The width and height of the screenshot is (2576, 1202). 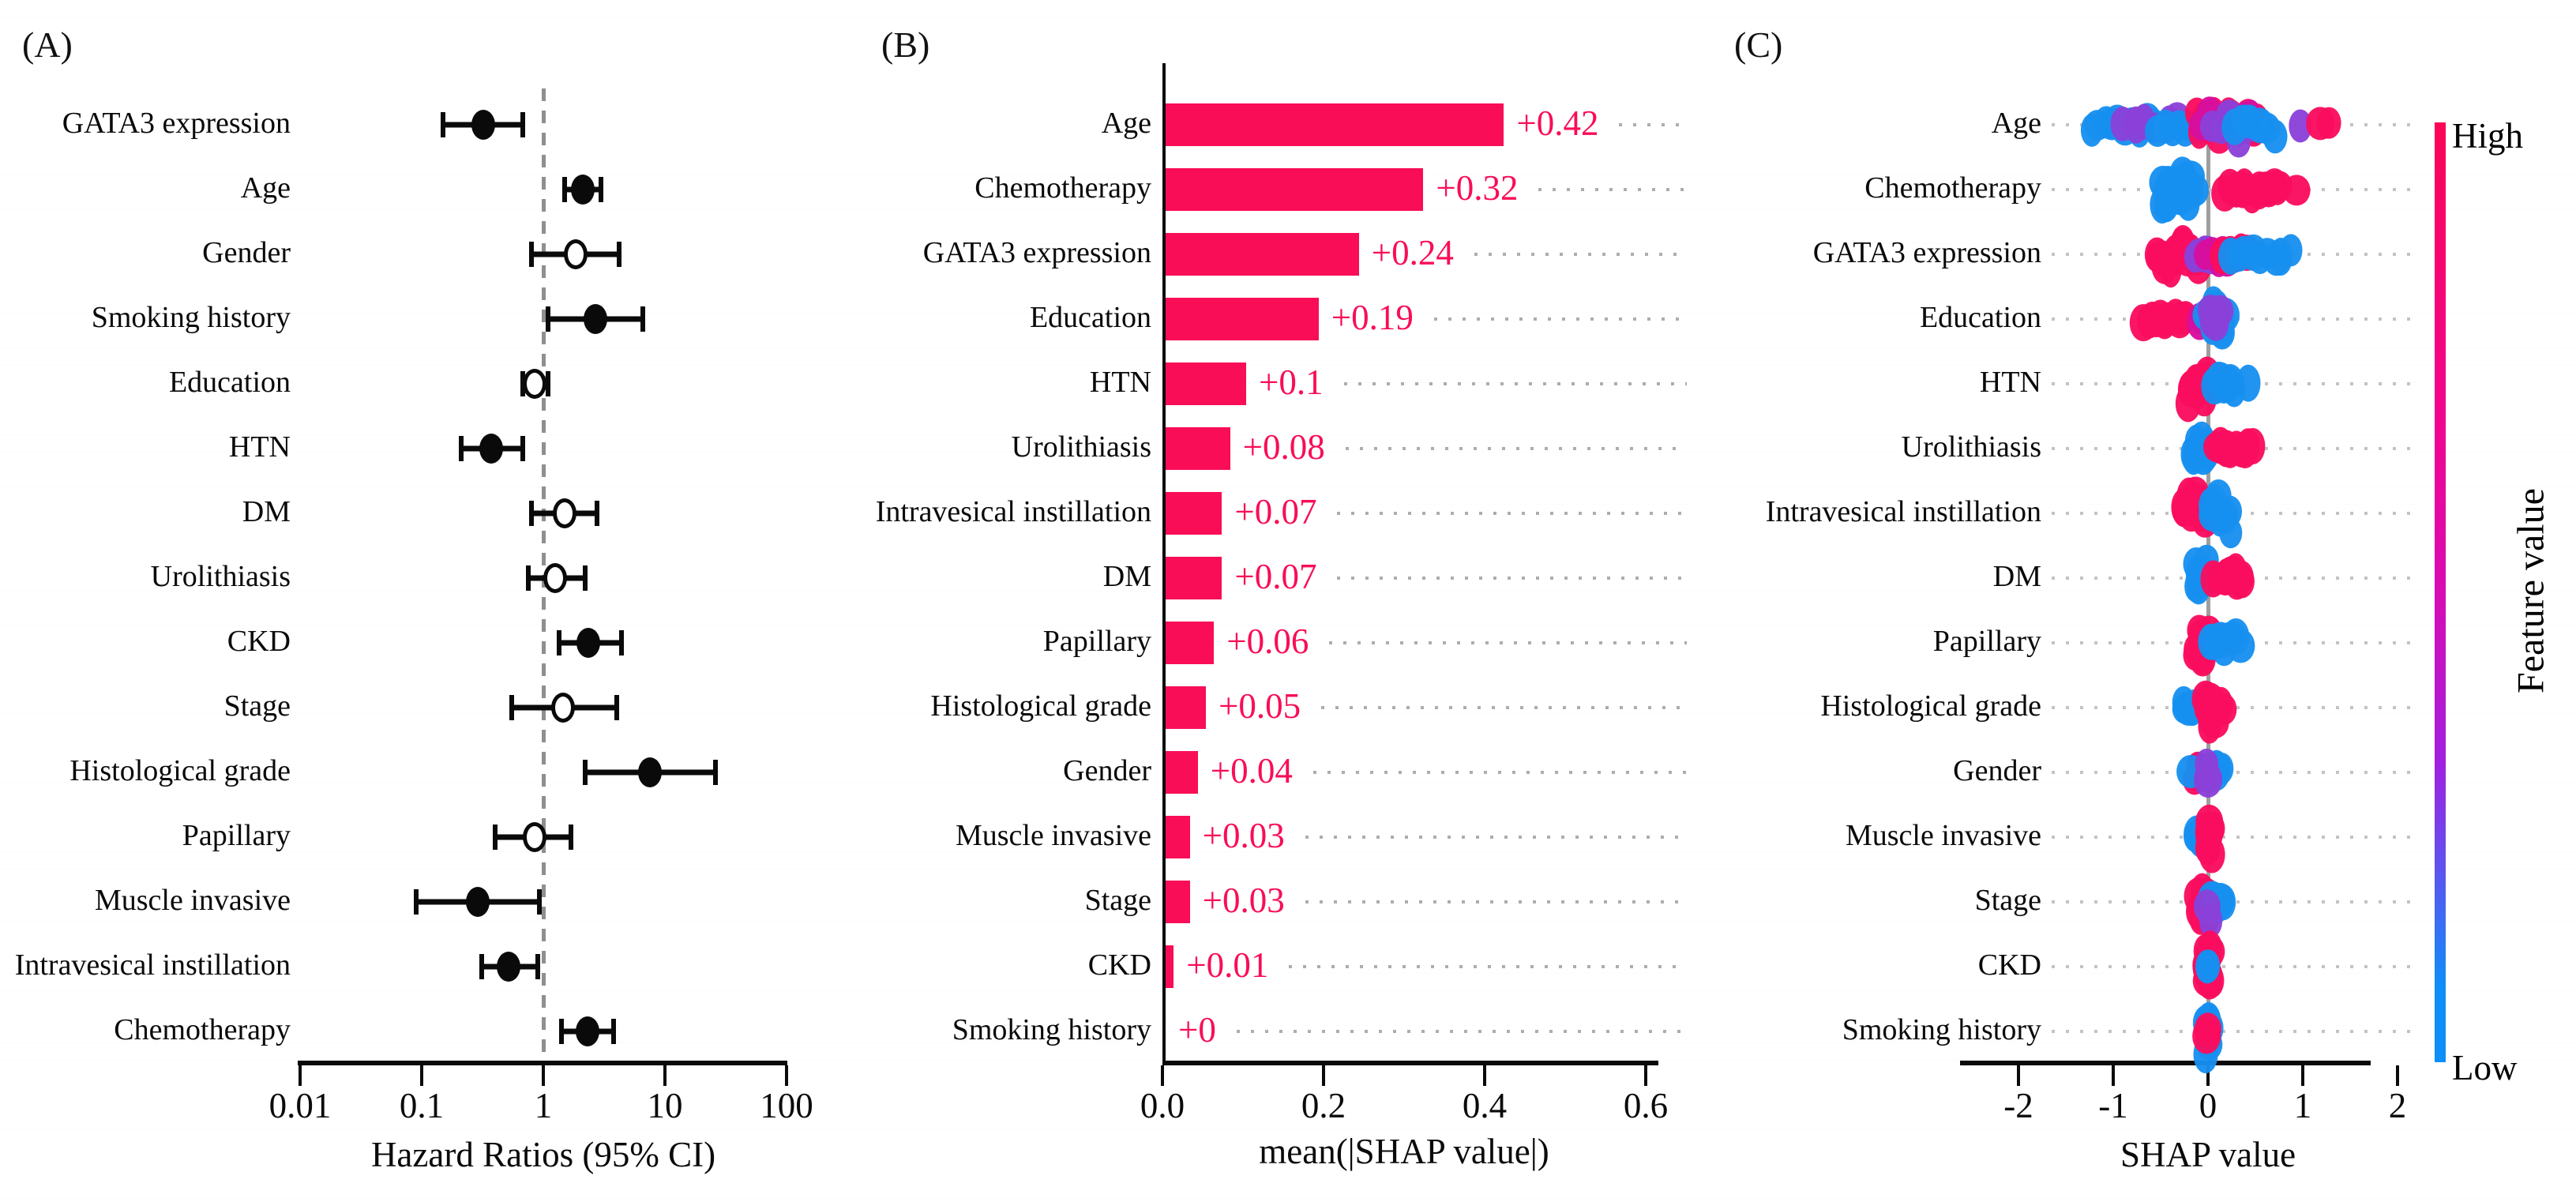 I want to click on bar-row-label: Urolithiasis, so click(x=1081, y=447).